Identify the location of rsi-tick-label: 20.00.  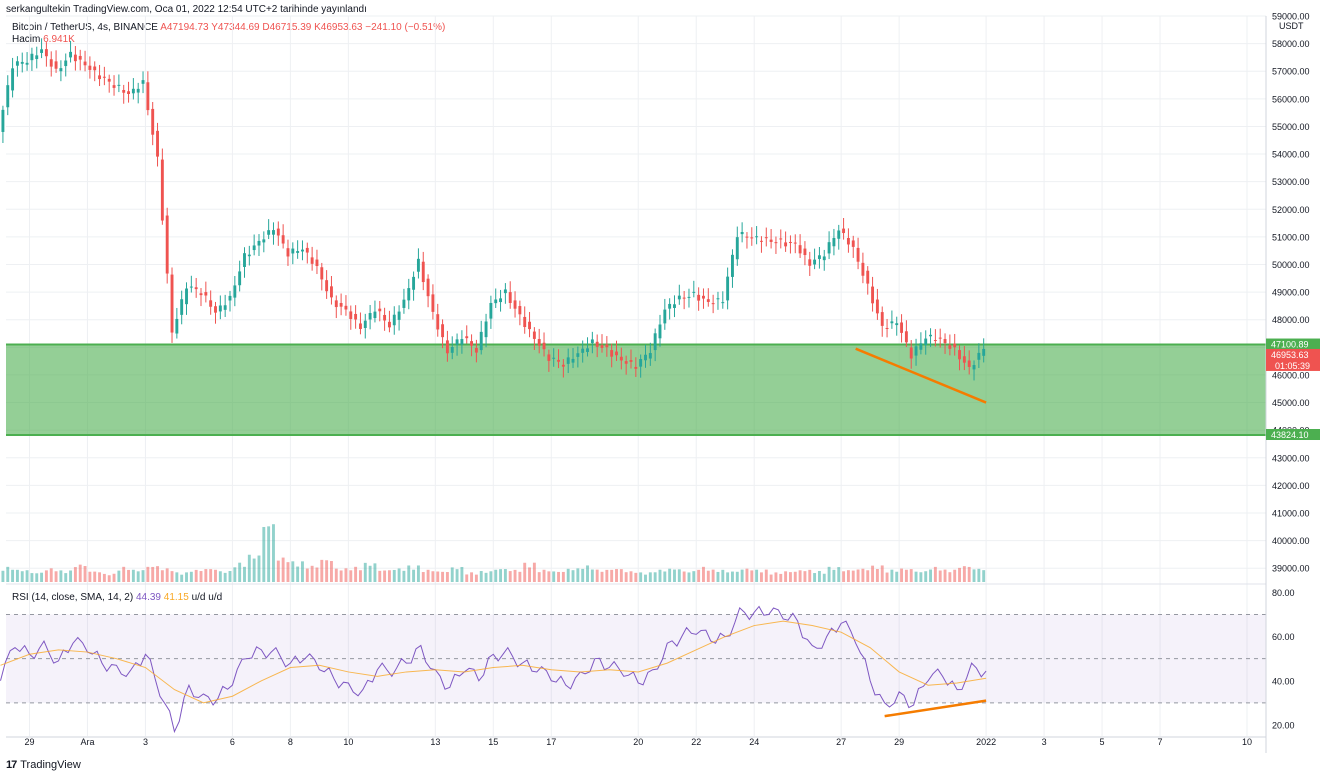
(1283, 725).